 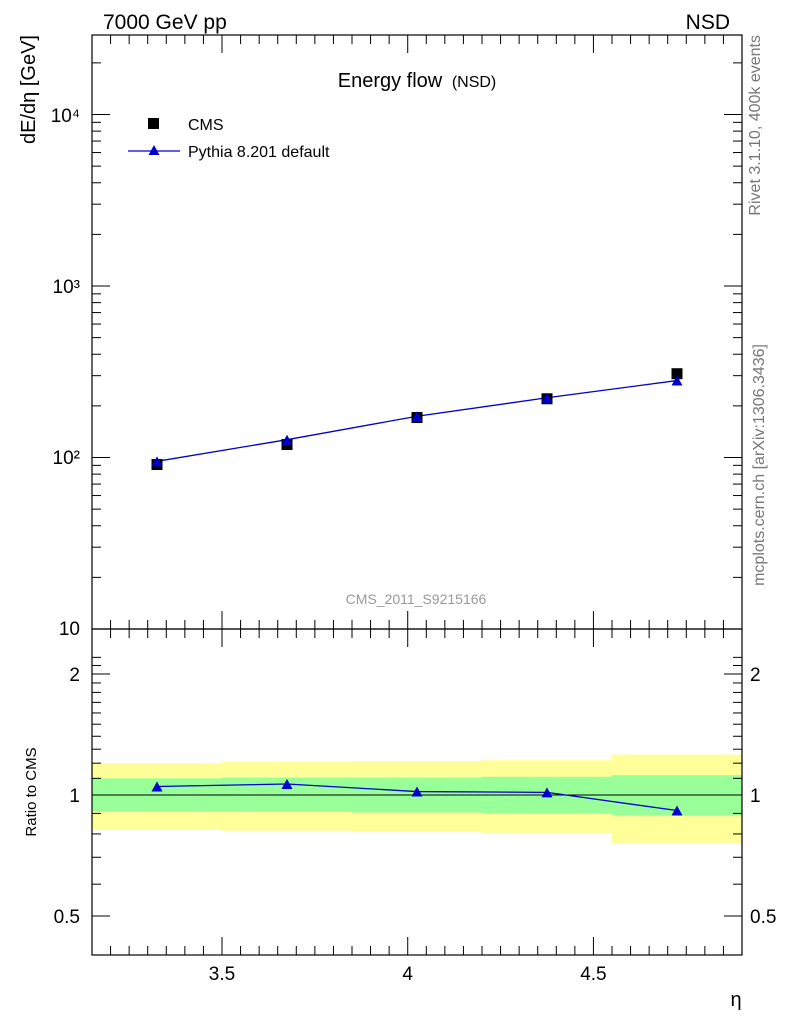 What do you see at coordinates (67, 917) in the screenshot?
I see `ratio-ytick-label-left: 0.5` at bounding box center [67, 917].